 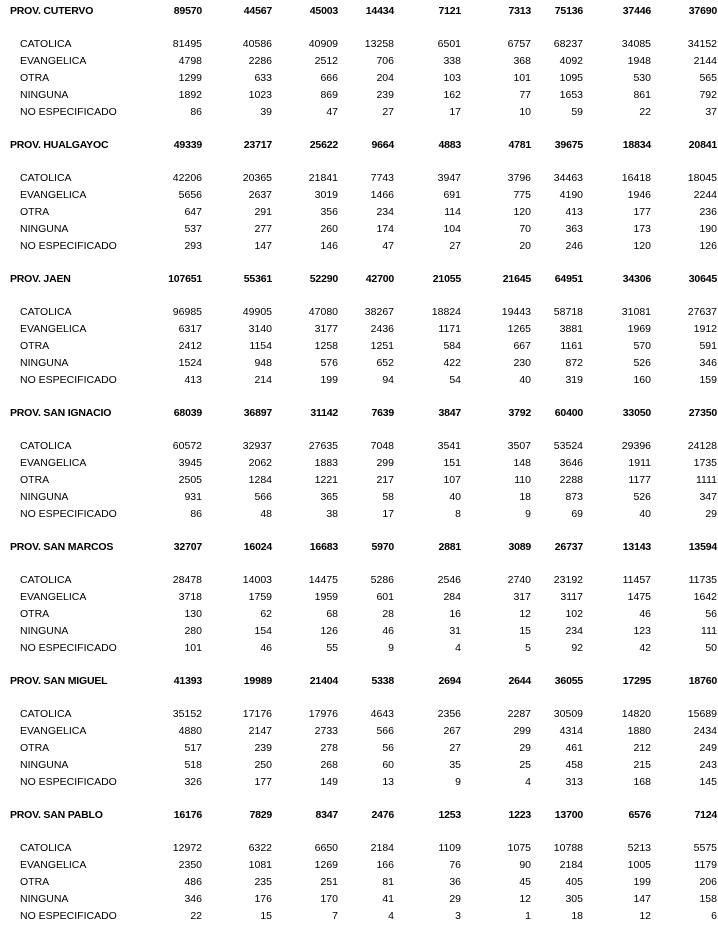 What do you see at coordinates (323, 11) in the screenshot?
I see `value-cell: 45003` at bounding box center [323, 11].